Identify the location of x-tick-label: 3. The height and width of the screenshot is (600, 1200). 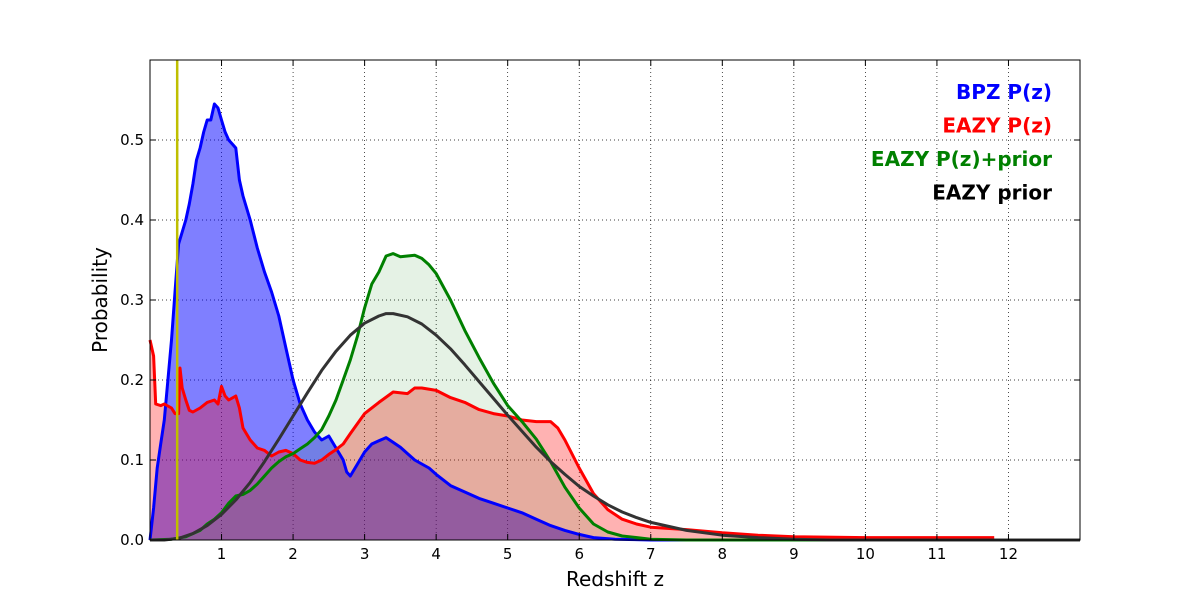
(365, 554).